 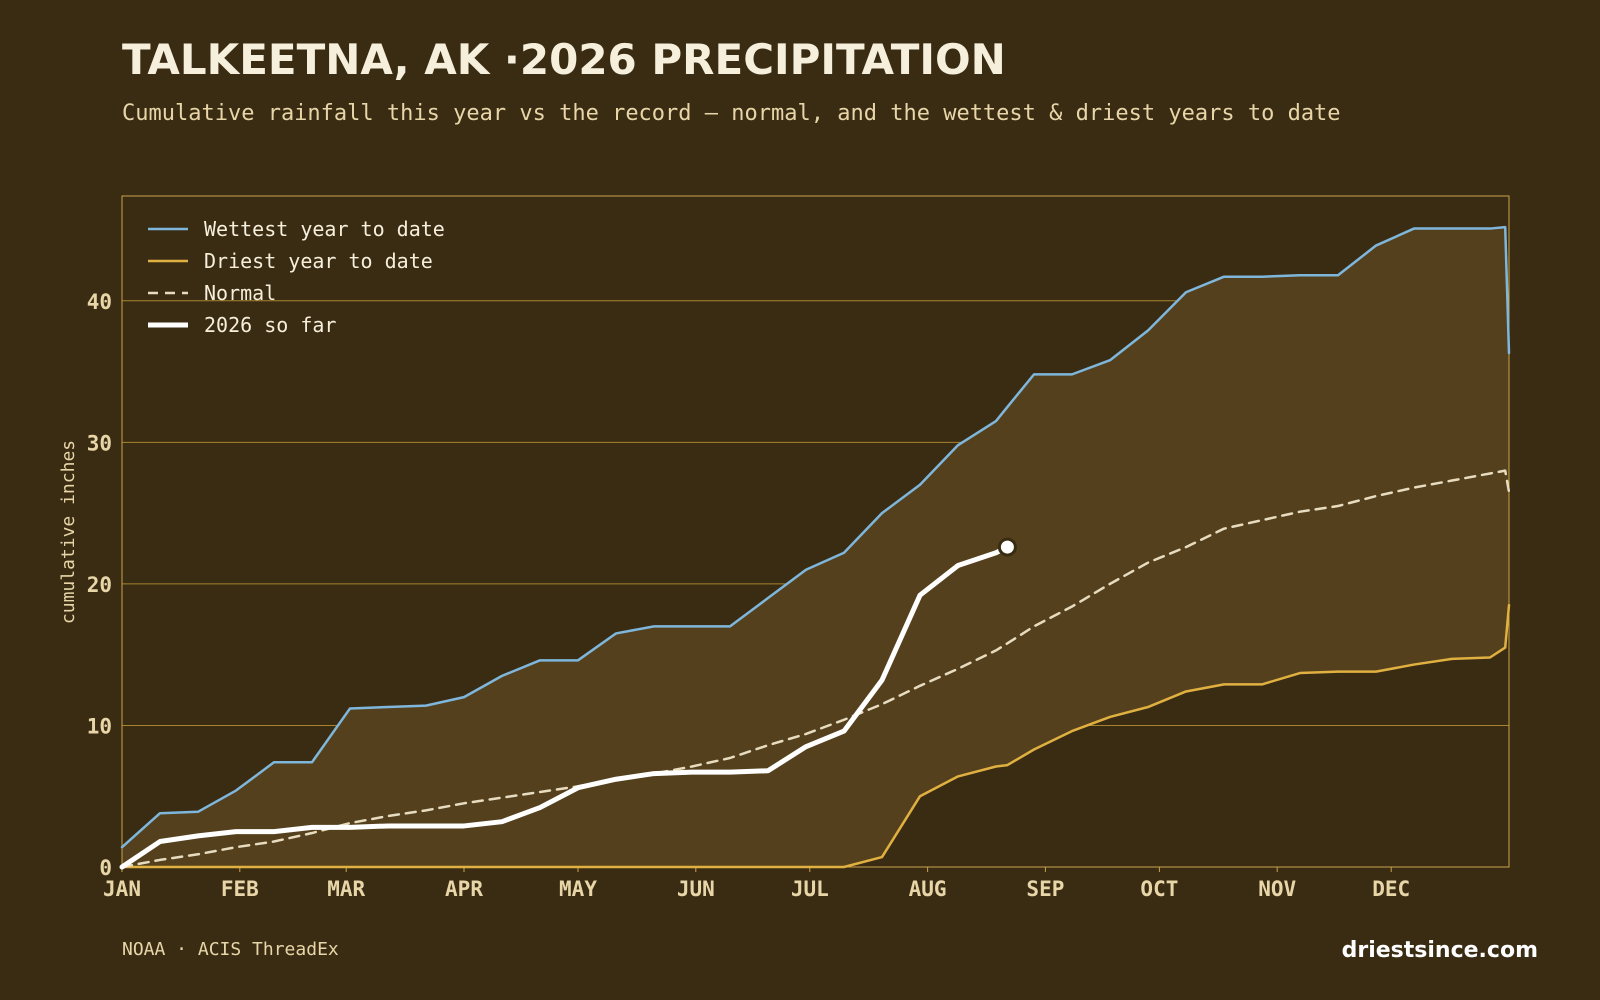 I want to click on y-tick-label: 0, so click(x=105, y=868).